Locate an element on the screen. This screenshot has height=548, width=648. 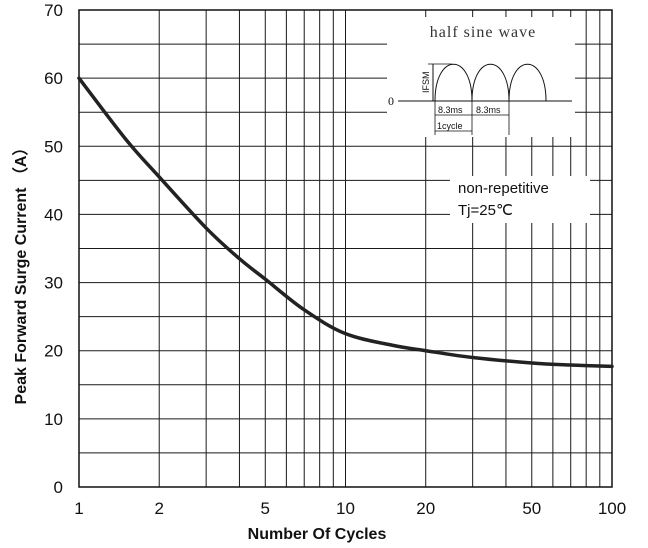
note-line-1: non-repetitive is located at coordinates (503, 188).